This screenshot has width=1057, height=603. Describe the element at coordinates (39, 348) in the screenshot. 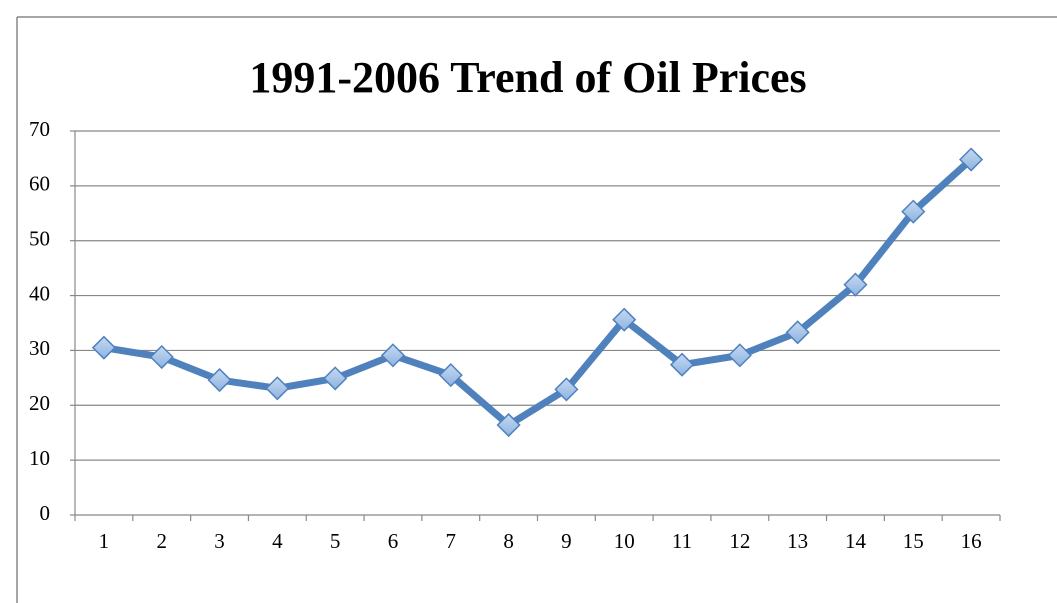

I see `y-tick-label: 30` at that location.